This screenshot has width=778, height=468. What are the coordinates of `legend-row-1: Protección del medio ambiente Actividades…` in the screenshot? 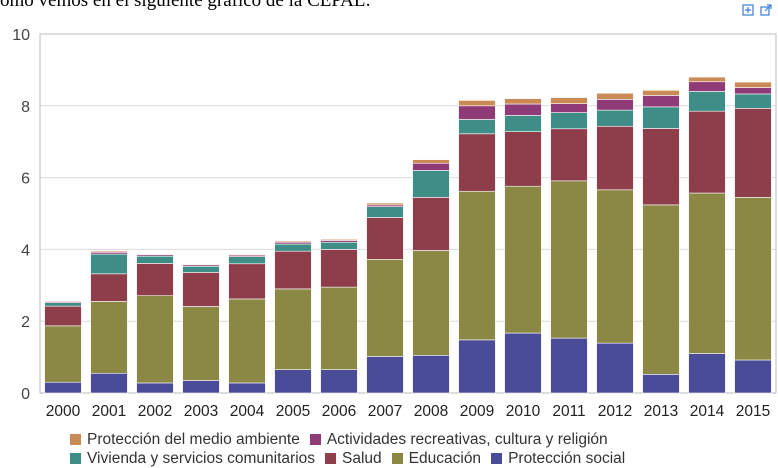 It's located at (420, 439).